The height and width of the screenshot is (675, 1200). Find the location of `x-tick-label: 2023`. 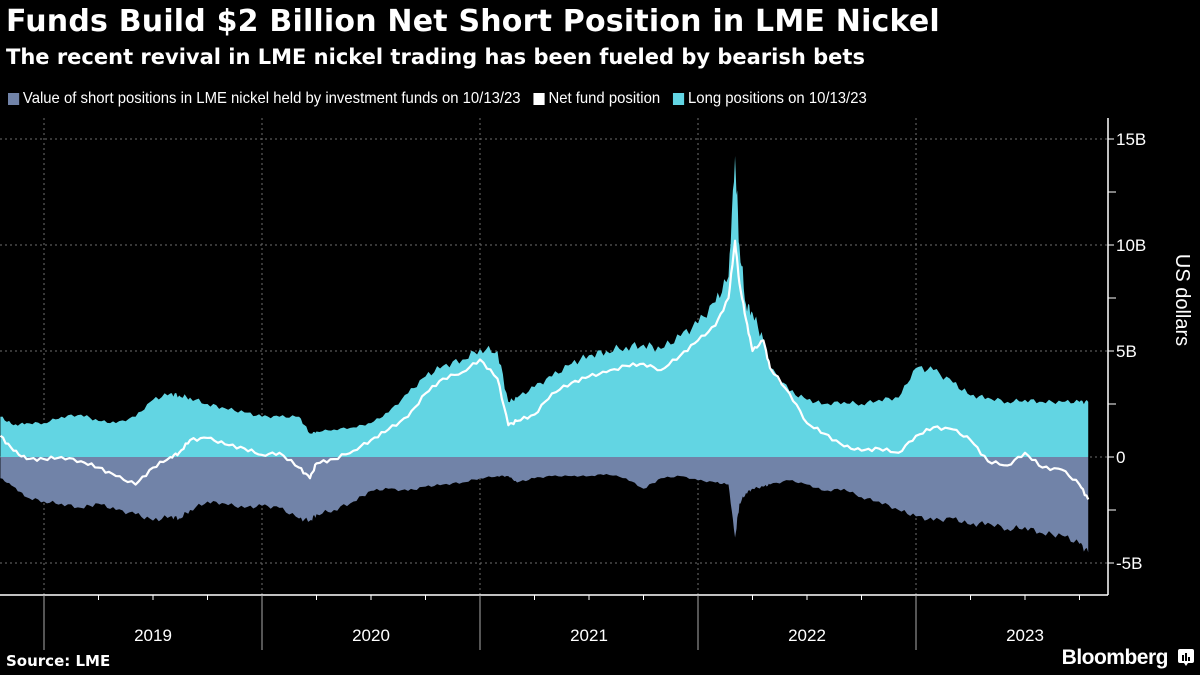

x-tick-label: 2023 is located at coordinates (1025, 635).